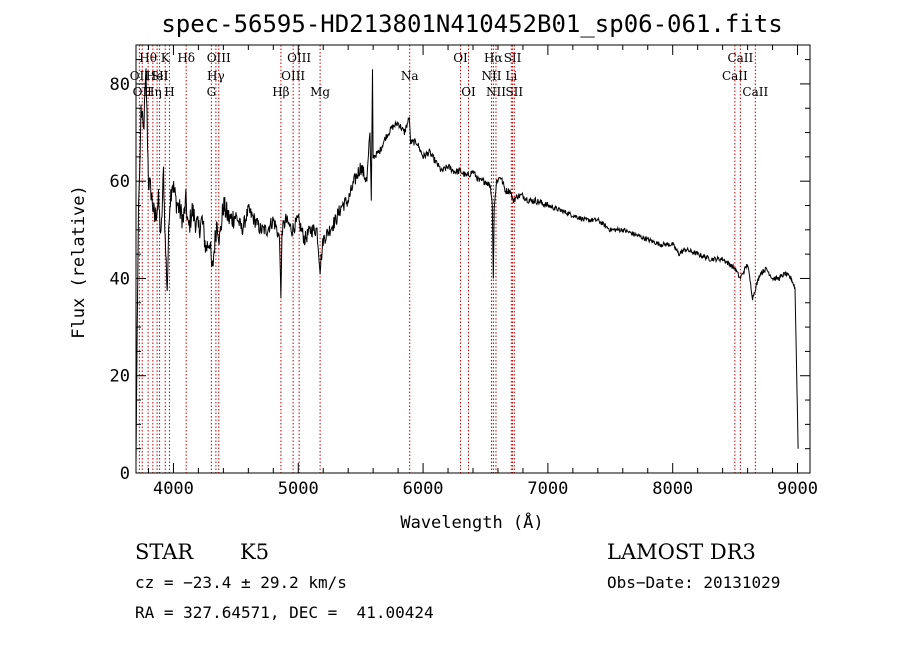 This screenshot has height=649, width=900. What do you see at coordinates (120, 85) in the screenshot?
I see `y-tick-label: 80` at bounding box center [120, 85].